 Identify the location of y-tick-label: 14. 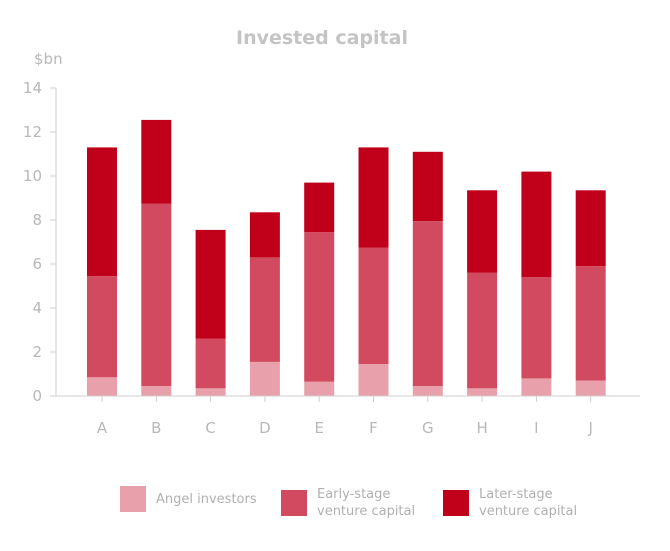
(32, 88).